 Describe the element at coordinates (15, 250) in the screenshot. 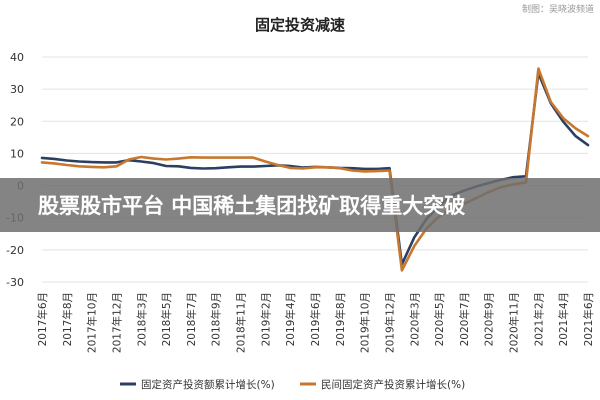

I see `y-tick-label: -20` at that location.